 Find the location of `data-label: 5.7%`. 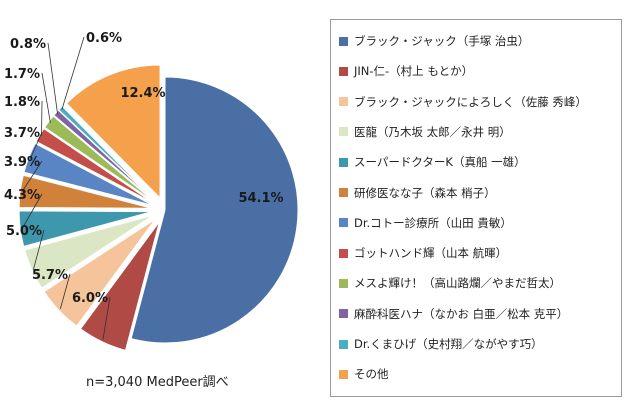

data-label: 5.7% is located at coordinates (50, 275).